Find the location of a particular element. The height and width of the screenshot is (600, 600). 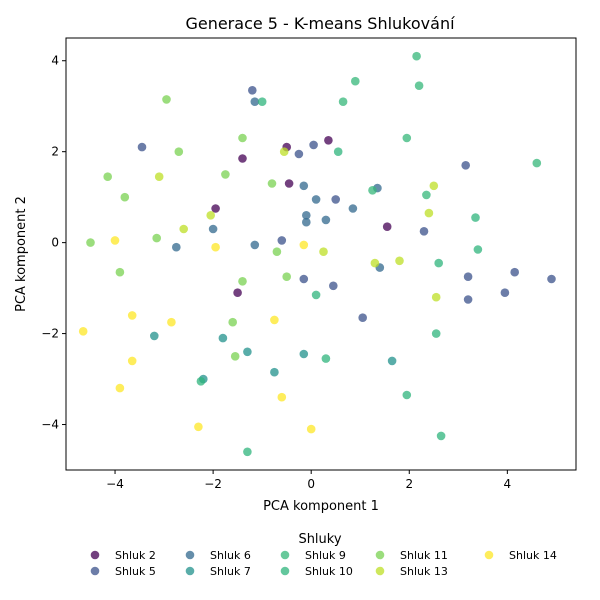

legend-label: Shluk 11 is located at coordinates (424, 555).